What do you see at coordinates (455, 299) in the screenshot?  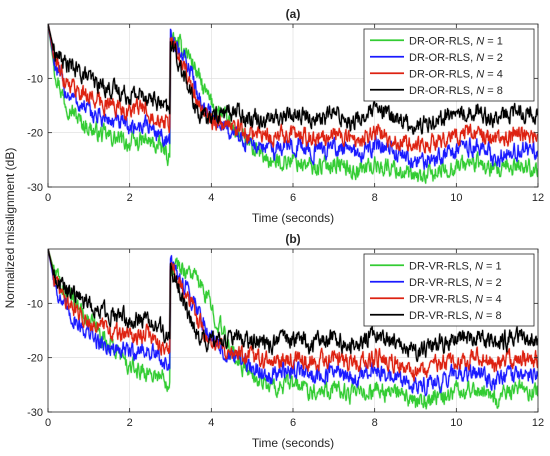 I see `legend-entry-label: DR-VR-RLS, N = 4` at bounding box center [455, 299].